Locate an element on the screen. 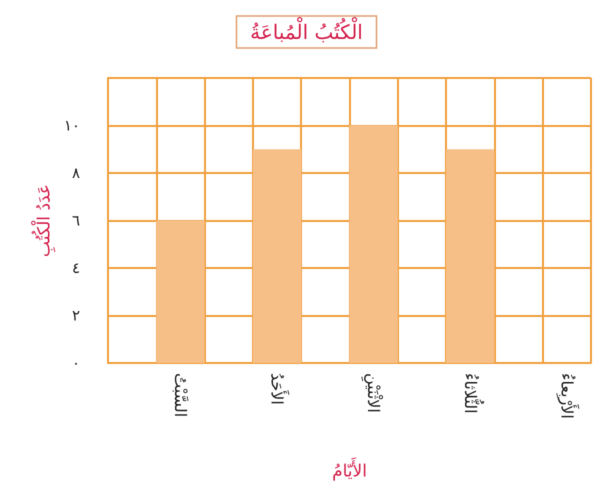  y-axis-title: عَدَدُ الْكُتُبِ is located at coordinates (43, 221).